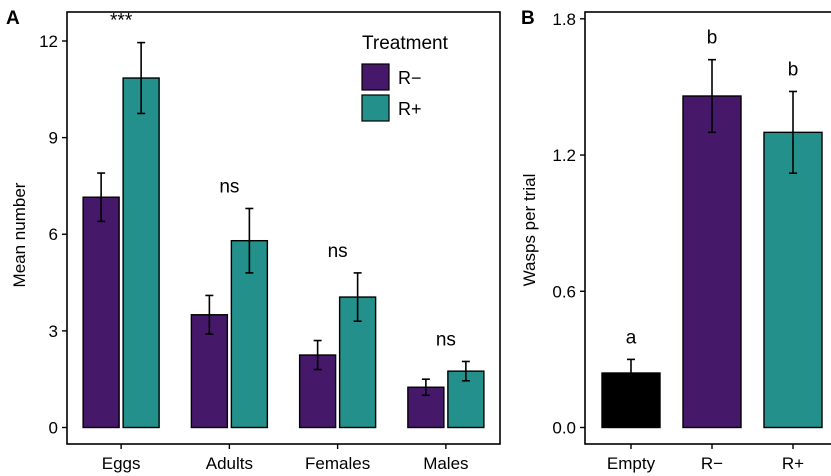 This screenshot has height=476, width=831. I want to click on significance-label-a-2: ns, so click(338, 251).